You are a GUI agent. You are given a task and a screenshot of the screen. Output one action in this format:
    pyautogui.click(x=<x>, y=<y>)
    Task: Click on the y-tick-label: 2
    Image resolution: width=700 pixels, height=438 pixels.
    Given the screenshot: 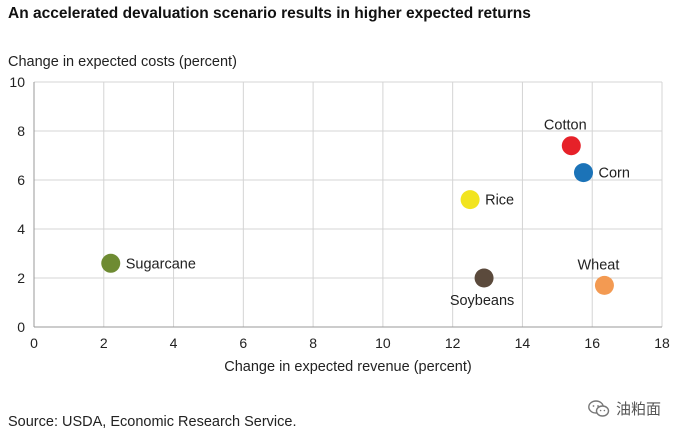 What is the action you would take?
    pyautogui.click(x=21, y=278)
    